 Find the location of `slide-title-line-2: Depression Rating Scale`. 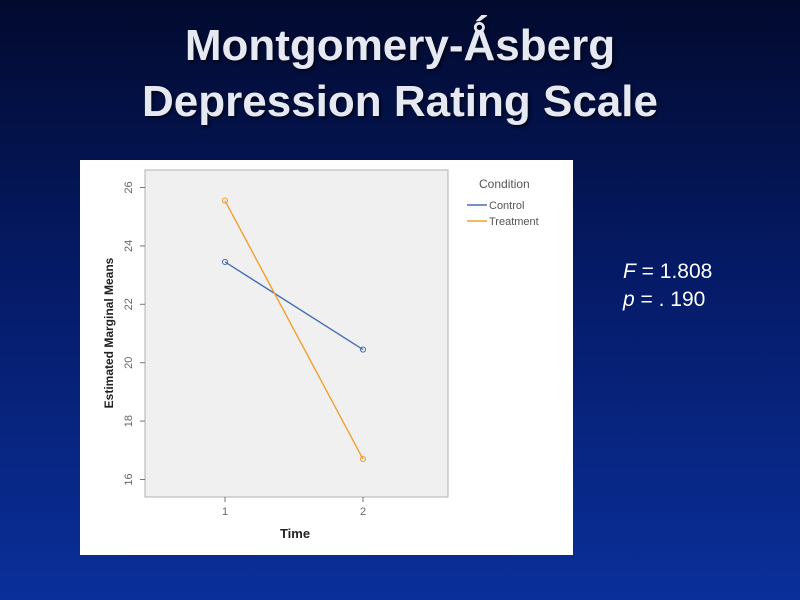

slide-title-line-2: Depression Rating Scale is located at coordinates (400, 101).